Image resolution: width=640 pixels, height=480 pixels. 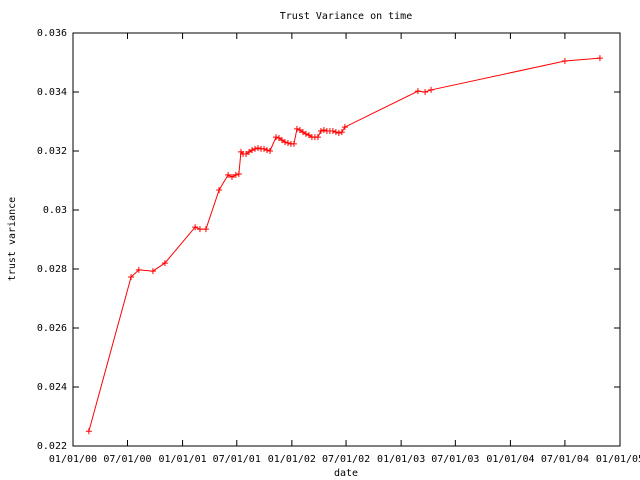 What do you see at coordinates (52, 269) in the screenshot?
I see `y-tick-label: 0.028` at bounding box center [52, 269].